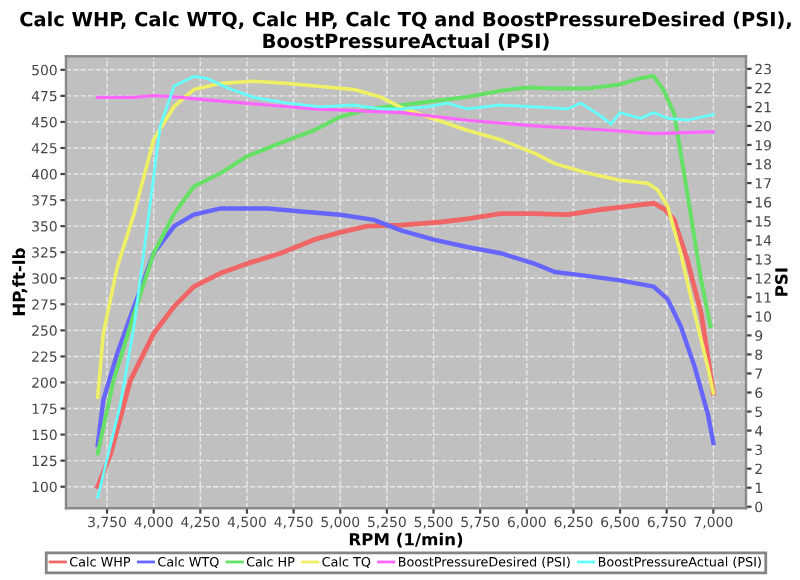 The width and height of the screenshot is (800, 580). What do you see at coordinates (405, 31) in the screenshot?
I see `chart-title: Calc WHP, Calc WTQ, Calc HP, Calc TQ and BoostPressureDesired (PSI), BoostPressureActual (PSI)` at bounding box center [405, 31].